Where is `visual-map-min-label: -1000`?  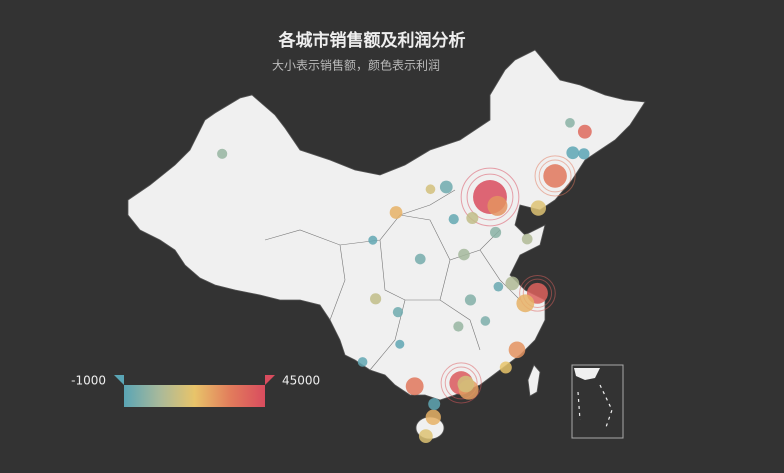
visual-map-min-label: -1000 is located at coordinates (88, 381).